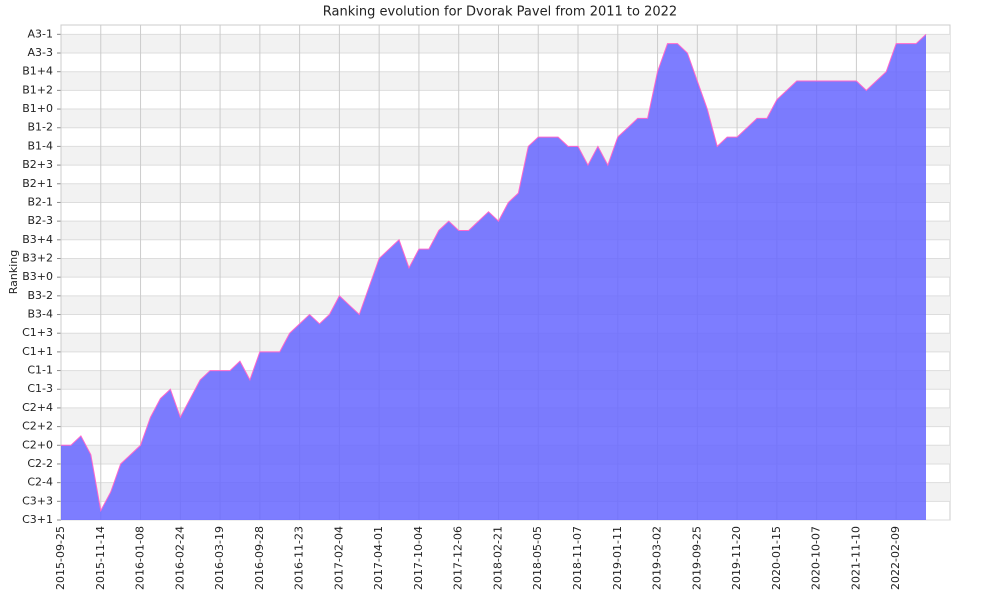 Image resolution: width=1000 pixels, height=604 pixels. I want to click on y-tick-label: C1-1, so click(40, 370).